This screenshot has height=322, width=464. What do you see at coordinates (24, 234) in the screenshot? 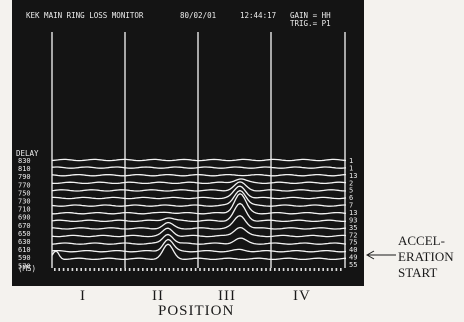
I see `delay-label: 650` at bounding box center [24, 234].